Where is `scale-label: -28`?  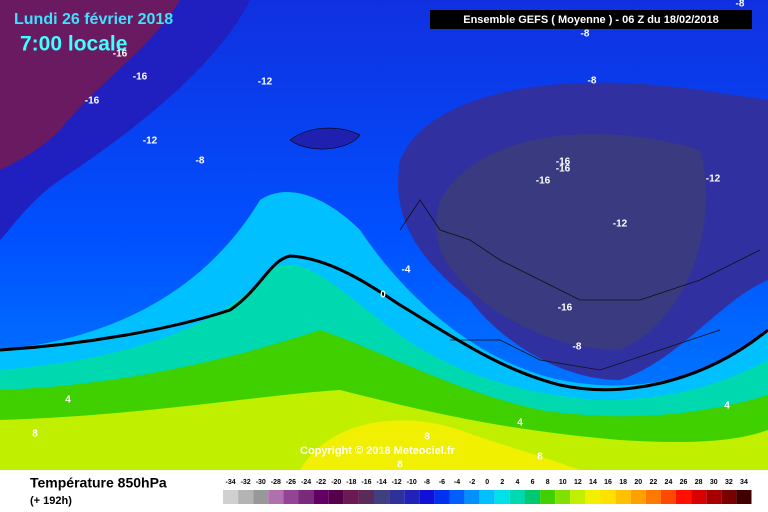
scale-label: -28 is located at coordinates (276, 482).